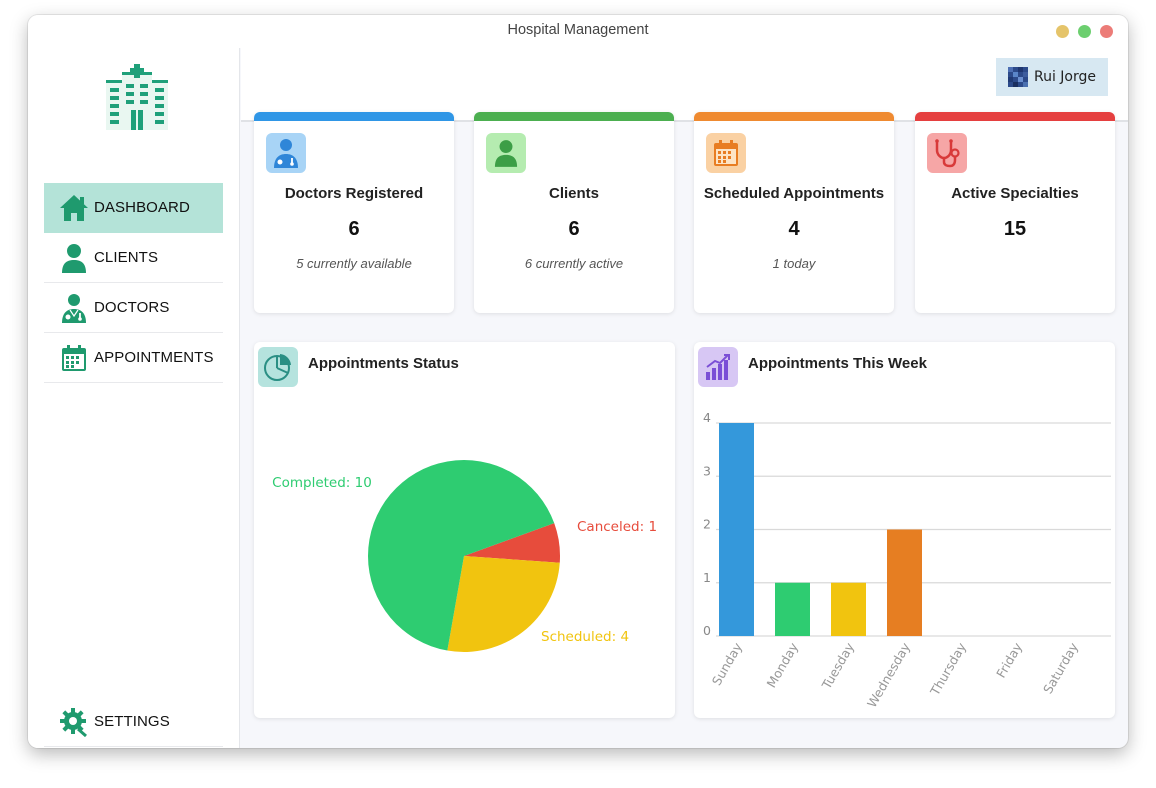 This screenshot has width=1156, height=788. Describe the element at coordinates (718, 367) in the screenshot. I see `bar-chart-icon` at that location.